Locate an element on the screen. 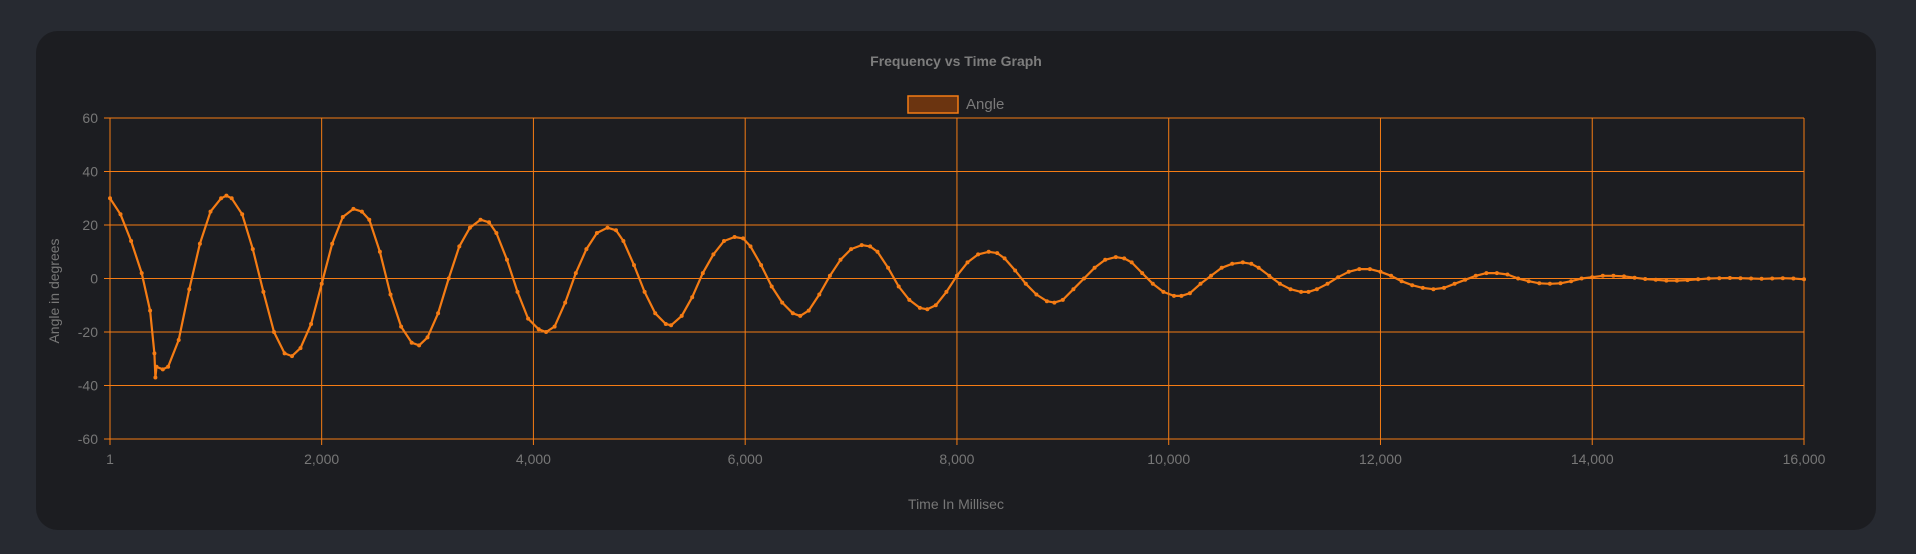 The height and width of the screenshot is (554, 1916). x-tick-label: 10,000 is located at coordinates (1168, 459).